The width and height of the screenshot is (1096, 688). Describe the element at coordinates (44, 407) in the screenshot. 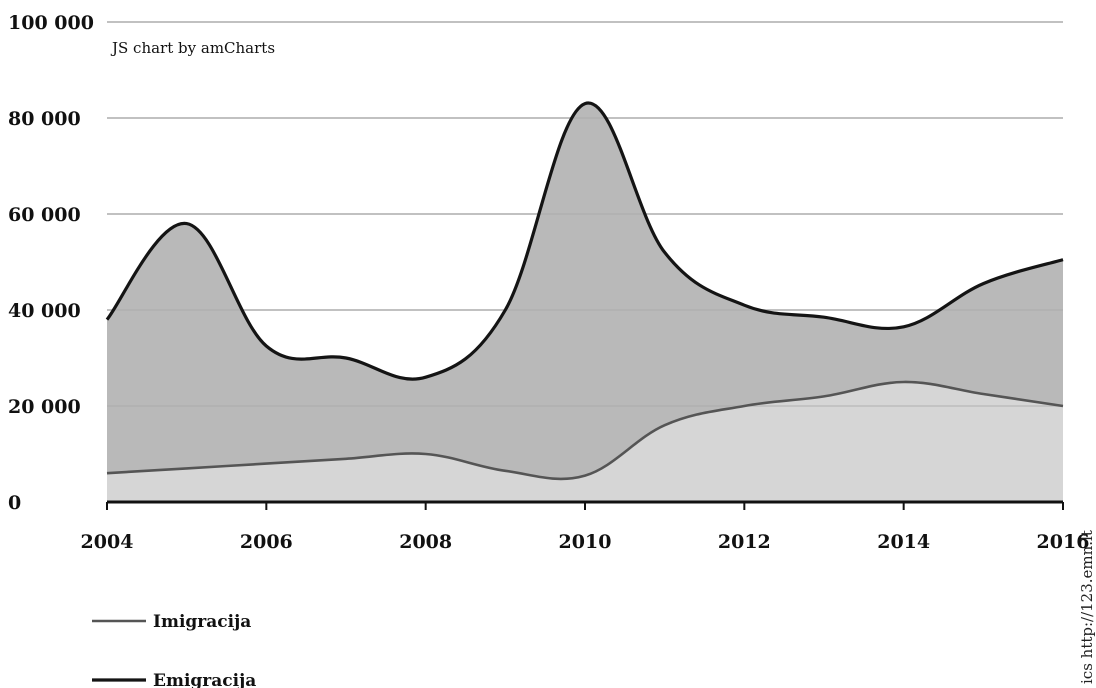

I see `y-tick-label: 20 000` at that location.